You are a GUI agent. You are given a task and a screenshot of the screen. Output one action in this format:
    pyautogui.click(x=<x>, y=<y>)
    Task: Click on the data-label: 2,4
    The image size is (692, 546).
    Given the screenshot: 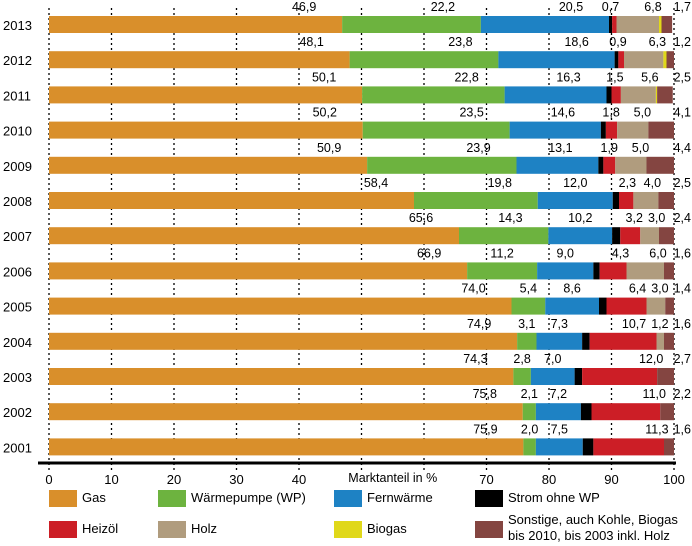 What is the action you would take?
    pyautogui.click(x=682, y=218)
    